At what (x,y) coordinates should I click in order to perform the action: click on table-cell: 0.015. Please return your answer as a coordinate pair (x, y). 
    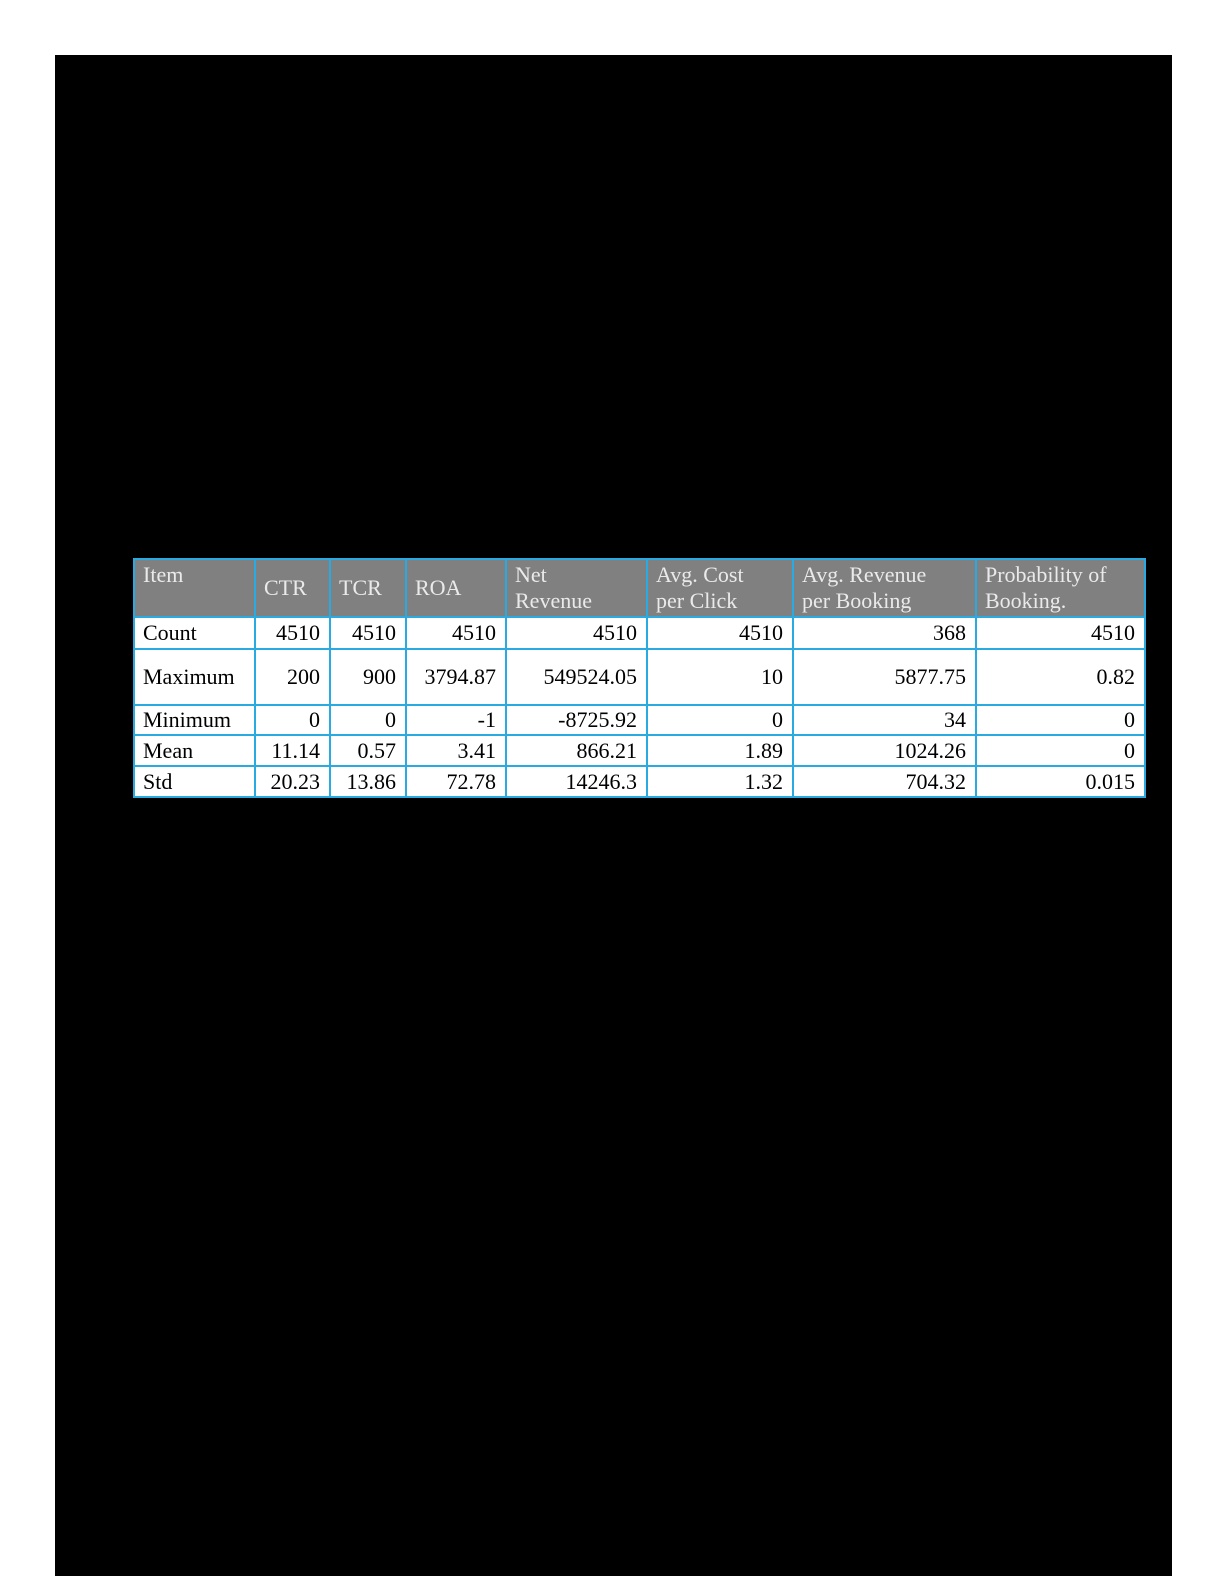
    Looking at the image, I should click on (1060, 781).